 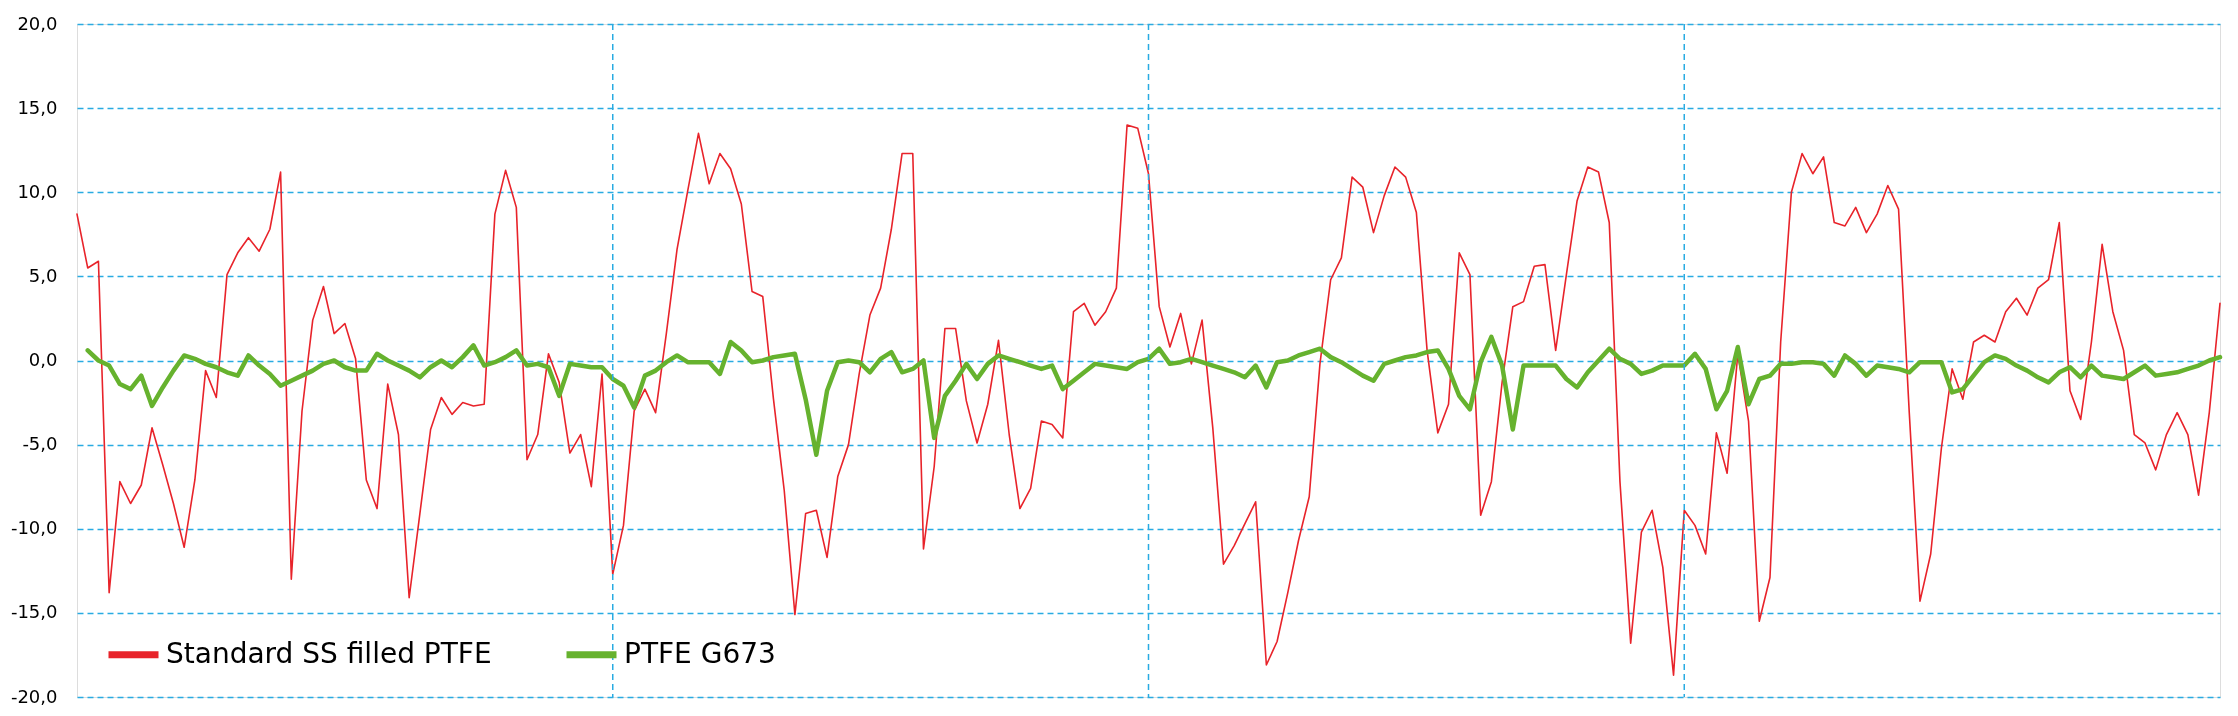 What do you see at coordinates (37, 107) in the screenshot?
I see `y-tick-label: 15,0` at bounding box center [37, 107].